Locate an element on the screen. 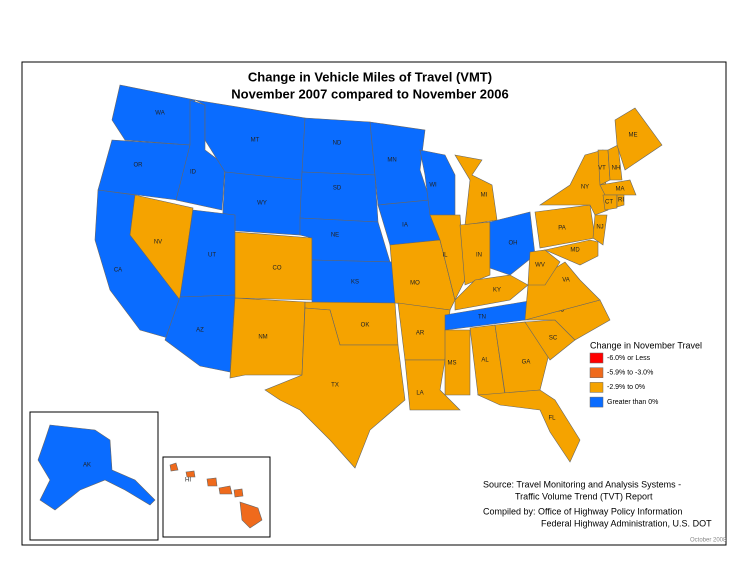  title: Change in Vehicle Miles of Travel (VMT) is located at coordinates (370, 76).